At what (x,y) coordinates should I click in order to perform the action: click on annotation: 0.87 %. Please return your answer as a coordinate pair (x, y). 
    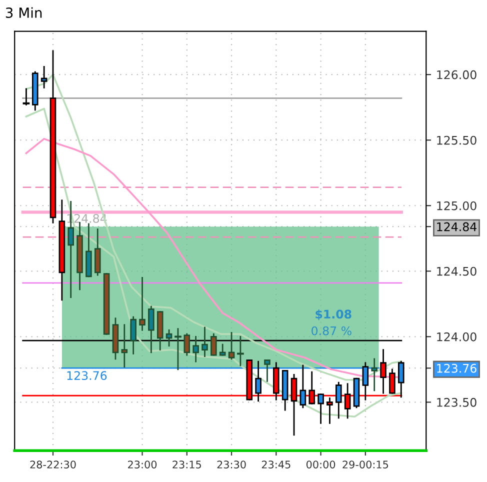
    Looking at the image, I should click on (332, 331).